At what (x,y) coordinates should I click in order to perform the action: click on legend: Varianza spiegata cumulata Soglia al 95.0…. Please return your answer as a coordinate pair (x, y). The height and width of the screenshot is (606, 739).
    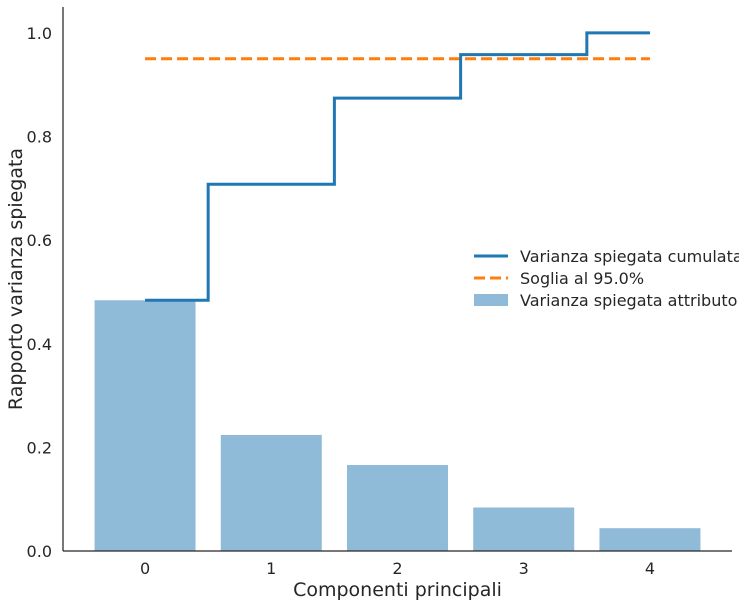
    Looking at the image, I should click on (606, 278).